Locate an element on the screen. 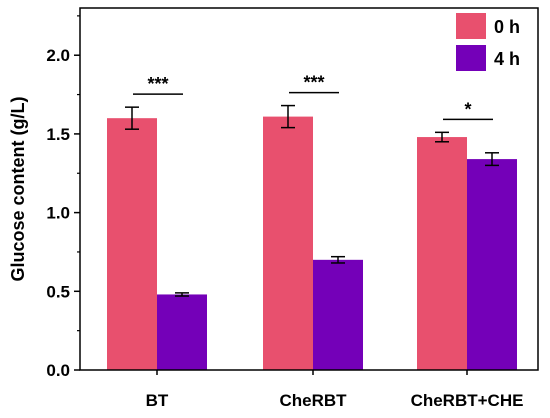 This screenshot has height=418, width=550. x-tick-label-0: BT is located at coordinates (157, 400).